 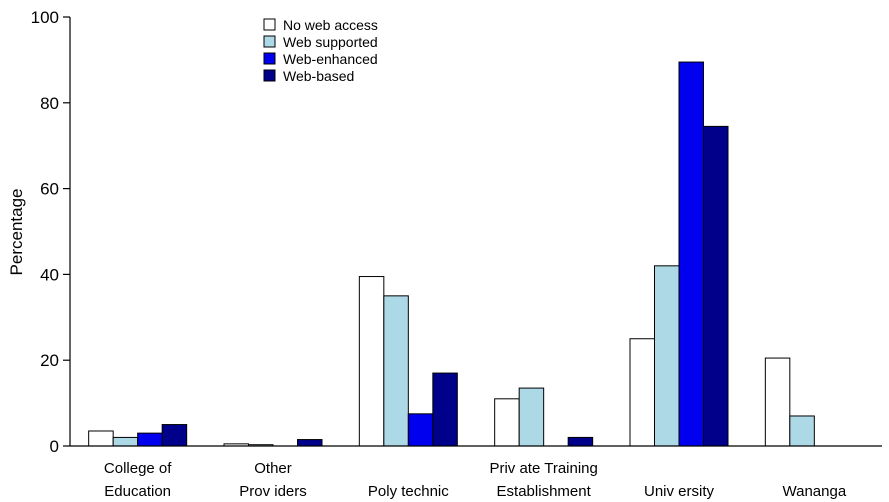 I want to click on x-category-label: Univ ersity, so click(x=679, y=491).